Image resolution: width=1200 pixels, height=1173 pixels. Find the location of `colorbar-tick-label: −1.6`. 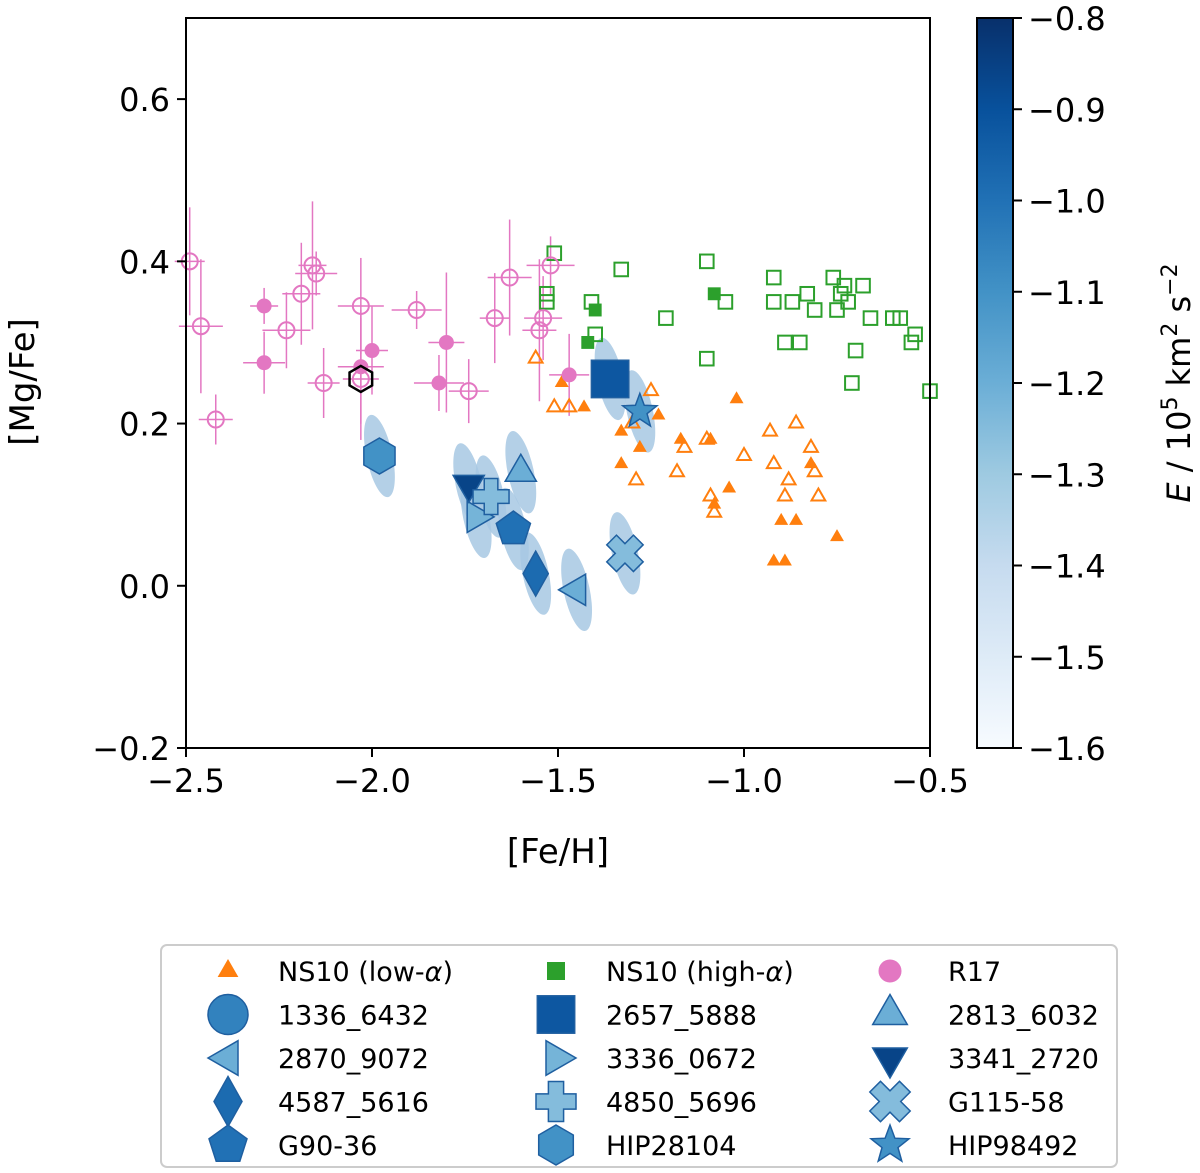

colorbar-tick-label: −1.6 is located at coordinates (1067, 749).